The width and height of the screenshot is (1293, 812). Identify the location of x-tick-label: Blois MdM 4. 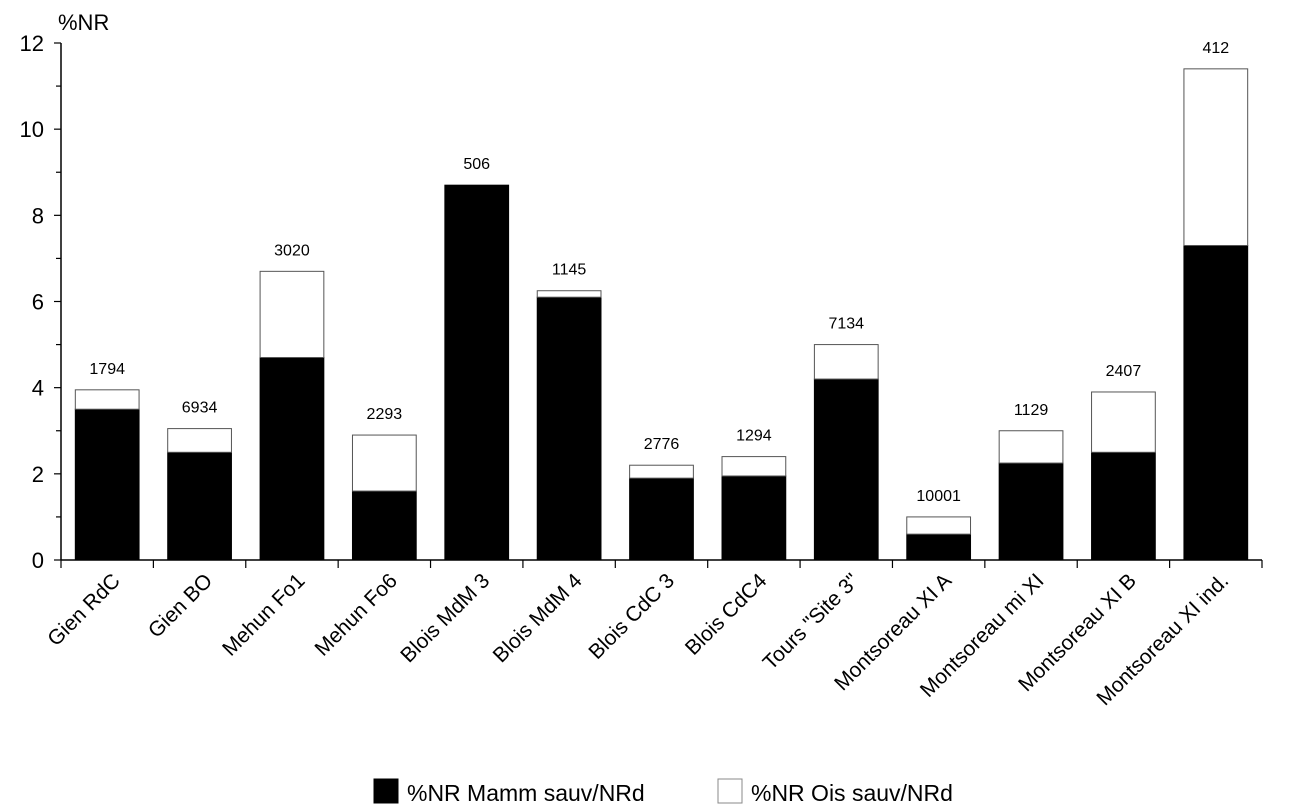
(538, 618).